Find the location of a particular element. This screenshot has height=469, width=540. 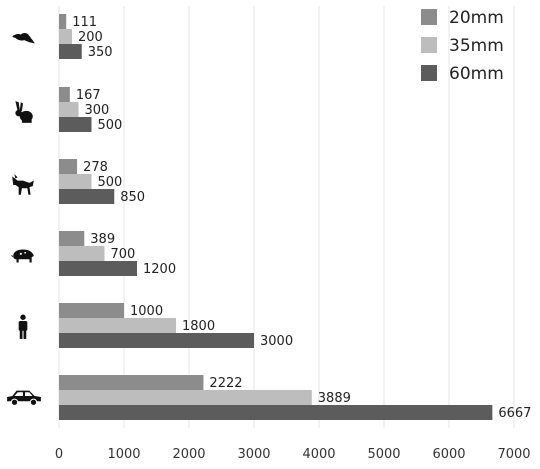

legend-label: 20mm is located at coordinates (476, 18).